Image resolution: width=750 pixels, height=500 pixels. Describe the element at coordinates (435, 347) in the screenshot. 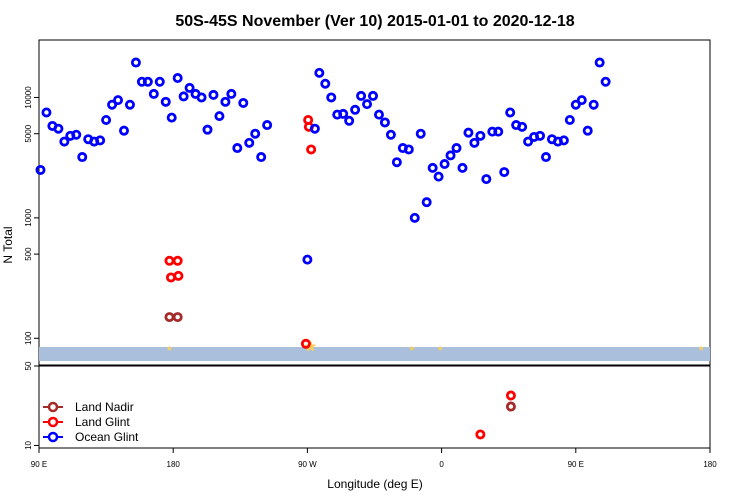

I see `star-markers: ★ ★★★ ★ ★ ★` at that location.